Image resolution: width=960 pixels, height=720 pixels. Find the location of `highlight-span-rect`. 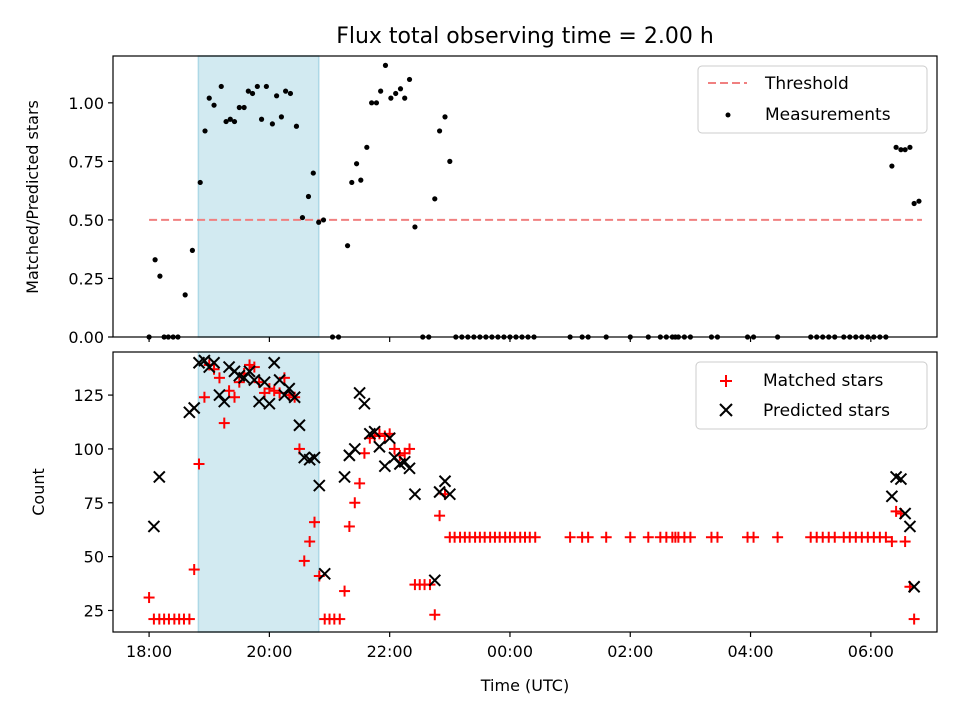

highlight-span-rect is located at coordinates (258, 492).